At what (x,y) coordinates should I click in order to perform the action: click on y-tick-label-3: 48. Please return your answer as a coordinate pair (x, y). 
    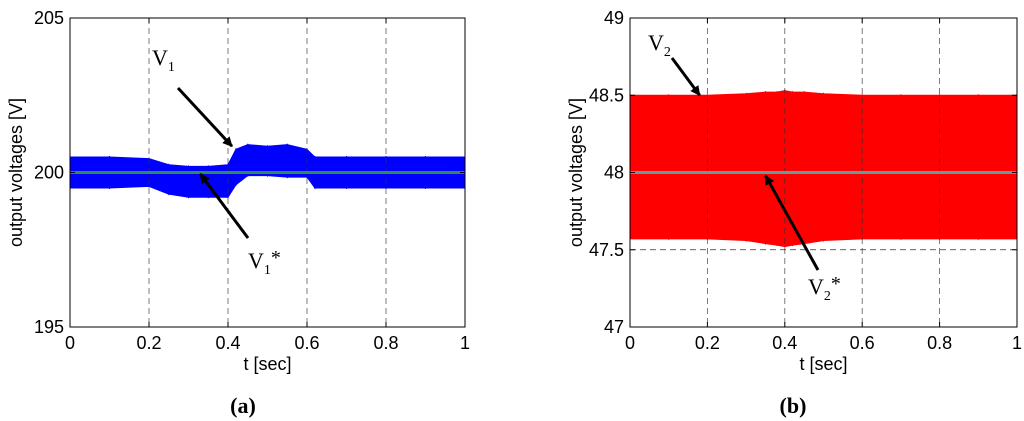
    Looking at the image, I should click on (614, 173).